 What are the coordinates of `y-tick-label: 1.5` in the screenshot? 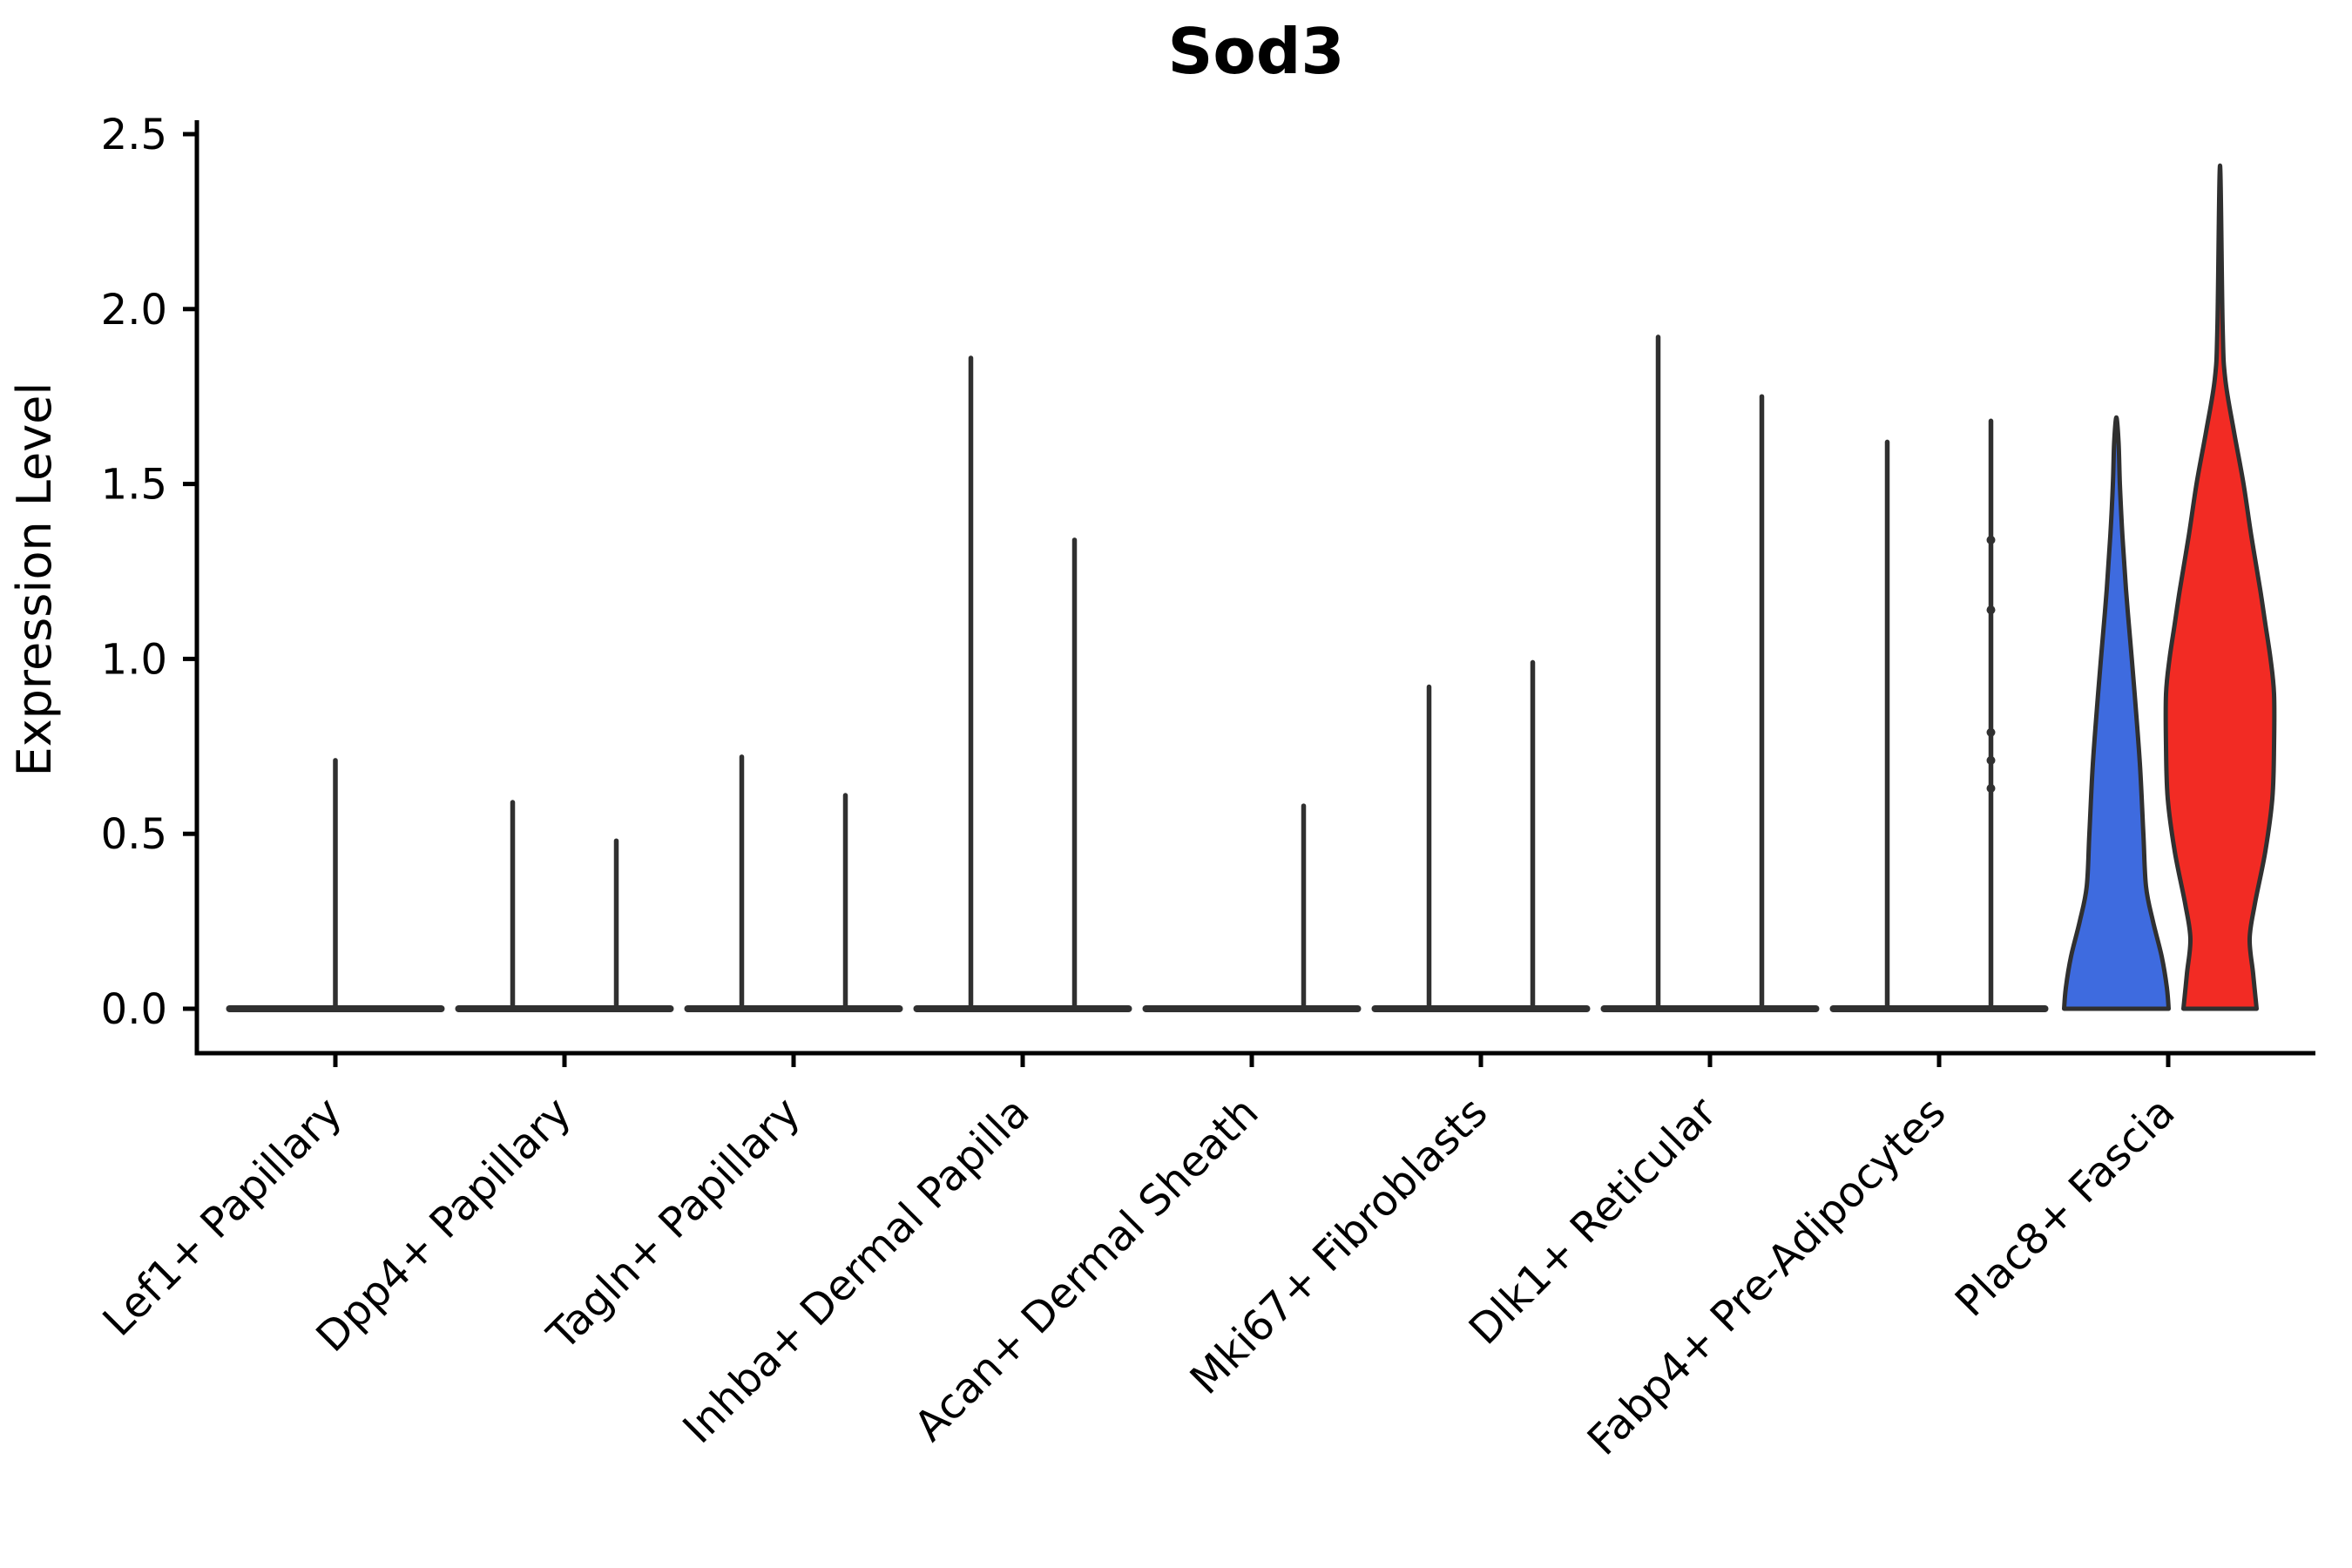 It's located at (134, 485).